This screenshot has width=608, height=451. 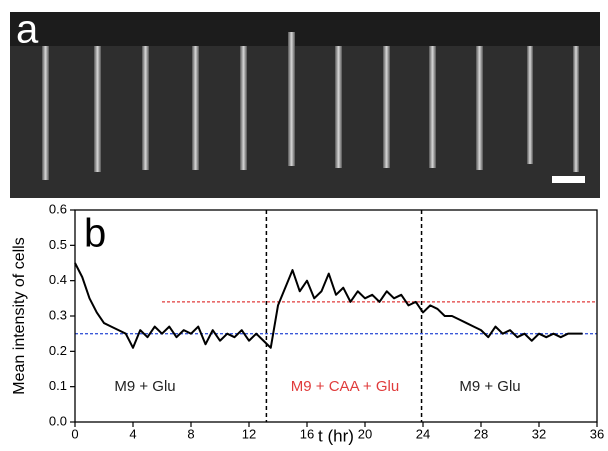 I want to click on image-top-band, so click(x=305, y=29).